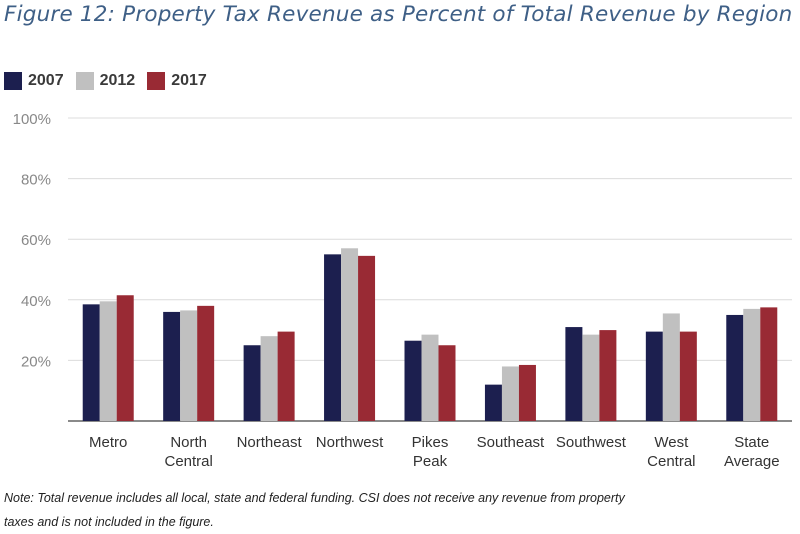 This screenshot has width=800, height=534. What do you see at coordinates (84, 81) in the screenshot?
I see `legend-swatch-2012` at bounding box center [84, 81].